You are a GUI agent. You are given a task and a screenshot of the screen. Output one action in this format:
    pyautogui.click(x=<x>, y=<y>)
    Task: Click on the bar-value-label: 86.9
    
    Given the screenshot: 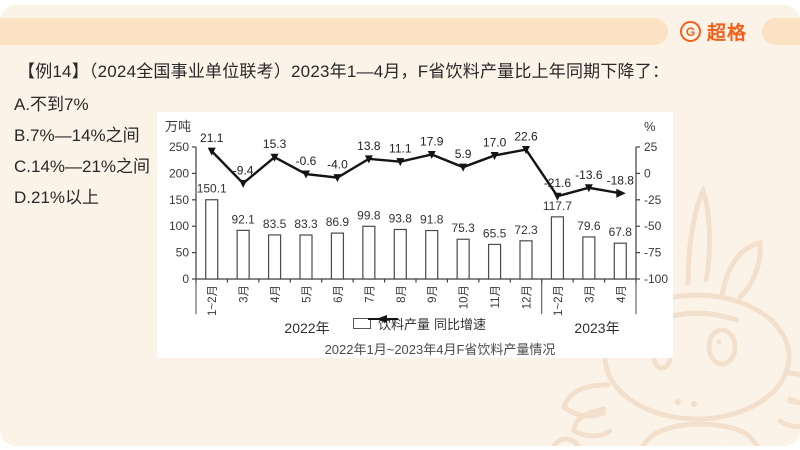 What is the action you would take?
    pyautogui.click(x=338, y=222)
    